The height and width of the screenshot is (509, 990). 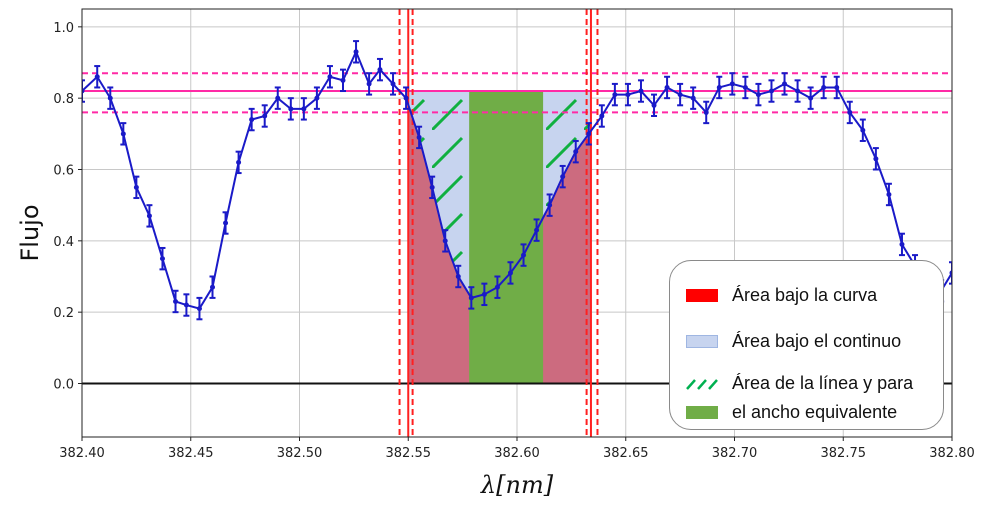 I want to click on legend-swatch-red, so click(x=702, y=295).